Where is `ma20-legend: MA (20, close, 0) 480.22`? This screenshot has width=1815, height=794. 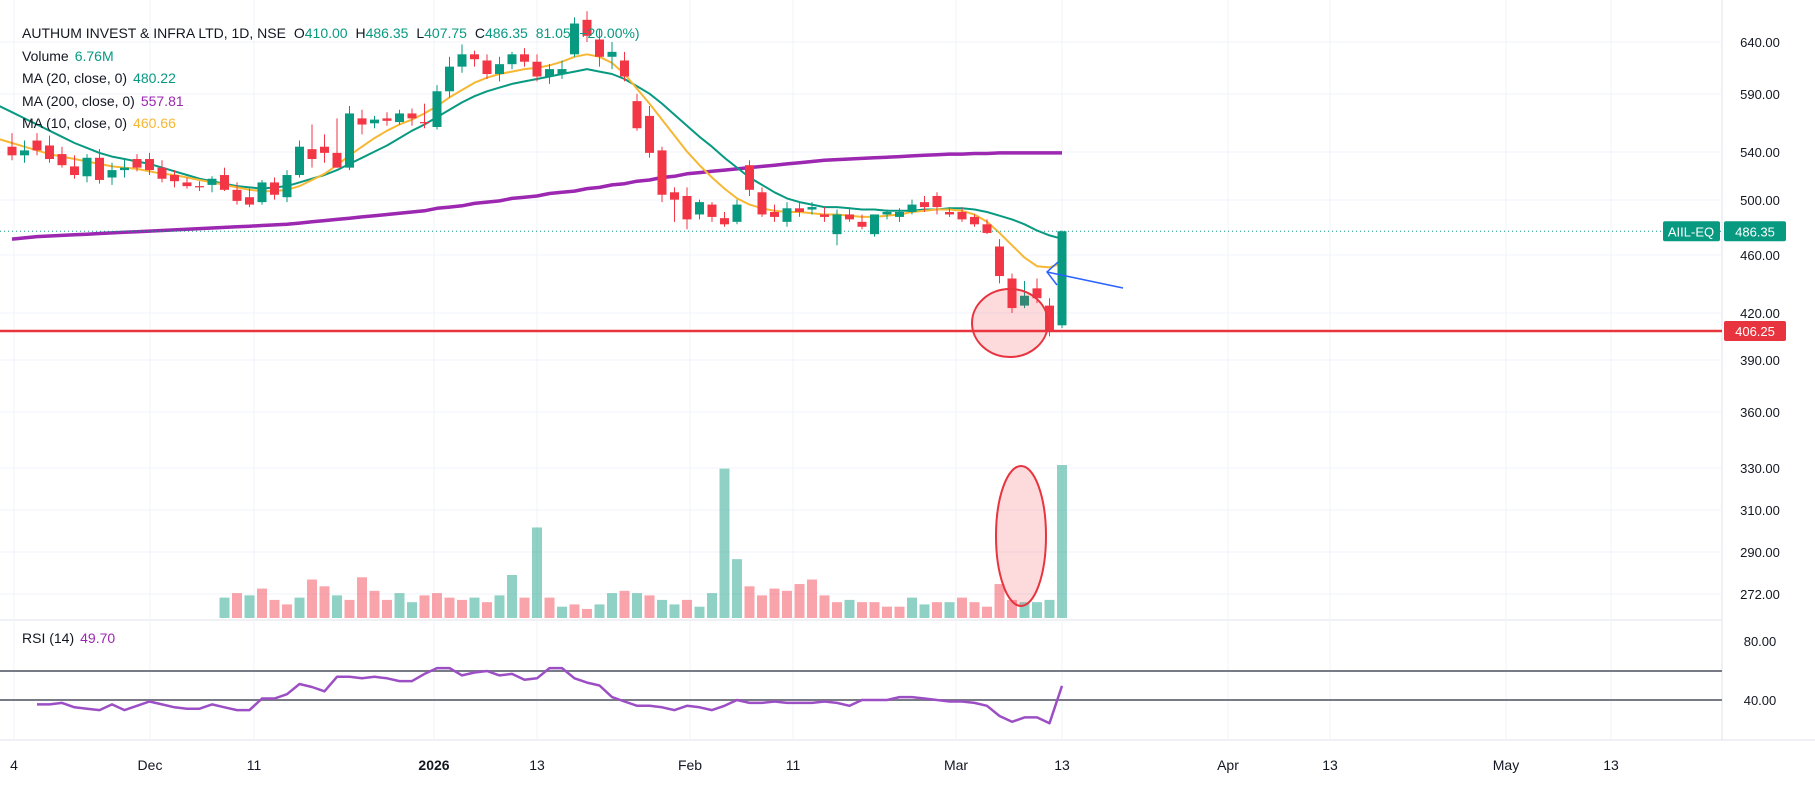 ma20-legend: MA (20, close, 0) 480.22 is located at coordinates (331, 78).